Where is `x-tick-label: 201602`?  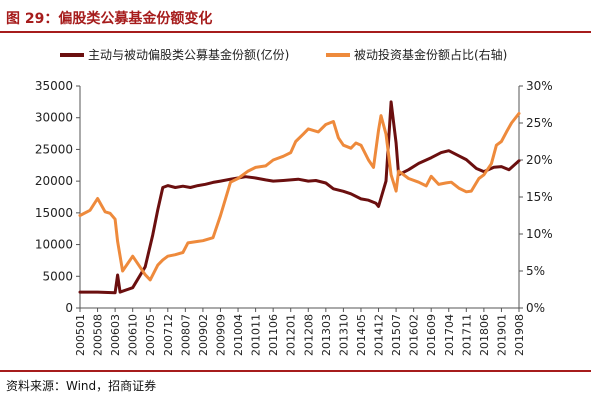 x-tick-label: 201602 is located at coordinates (414, 335).